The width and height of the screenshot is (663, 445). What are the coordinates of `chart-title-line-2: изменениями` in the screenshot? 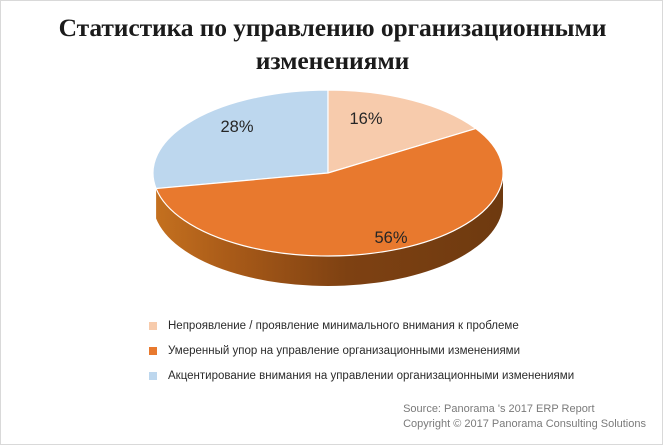 It's located at (332, 60).